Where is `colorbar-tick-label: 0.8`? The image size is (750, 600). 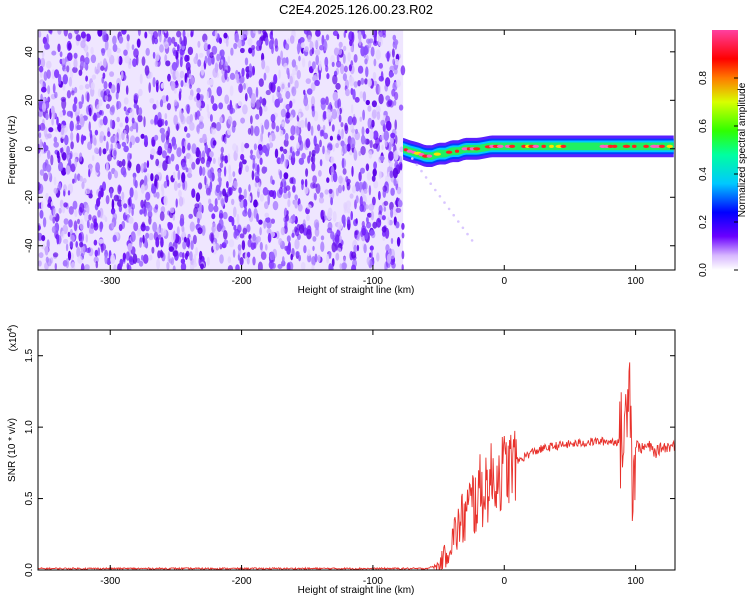 colorbar-tick-label: 0.8 is located at coordinates (703, 78).